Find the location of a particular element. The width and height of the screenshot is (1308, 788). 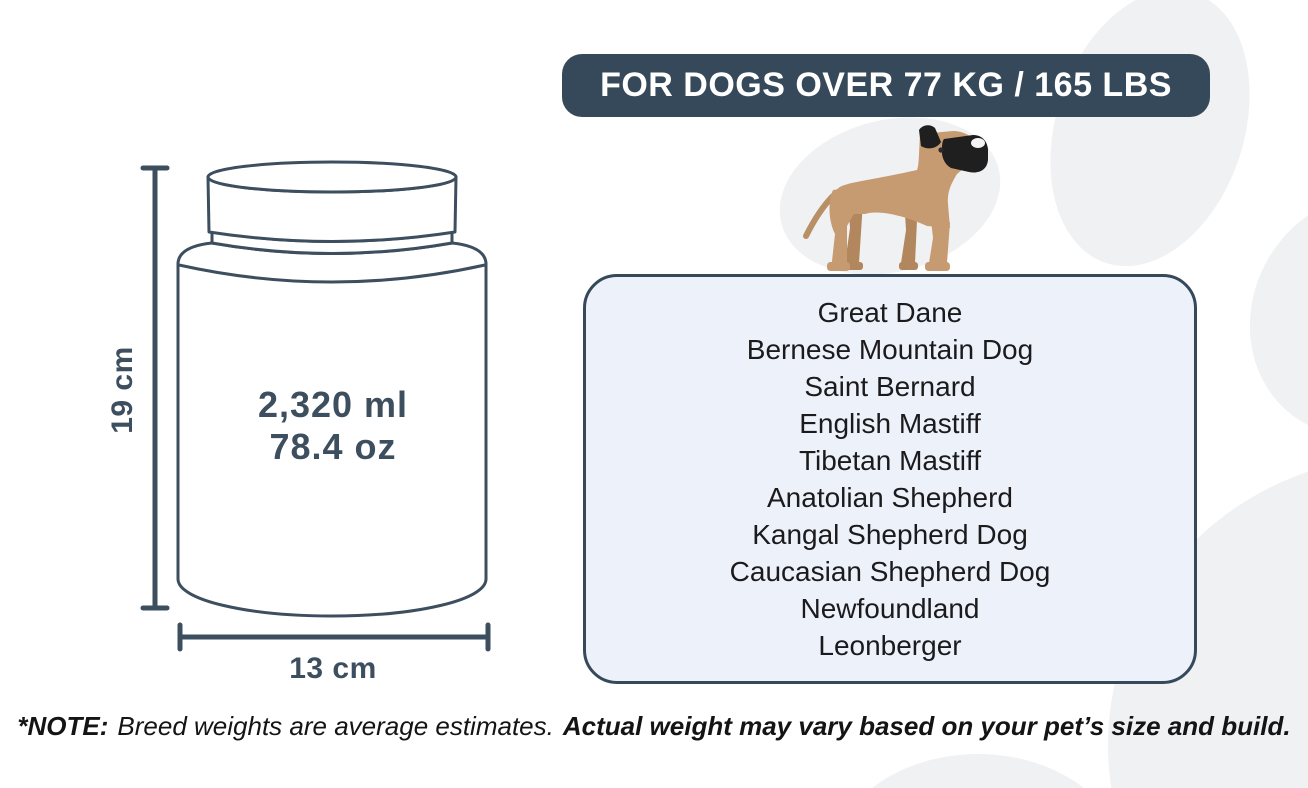

volume-ml-label: 2,320 ml is located at coordinates (333, 404).